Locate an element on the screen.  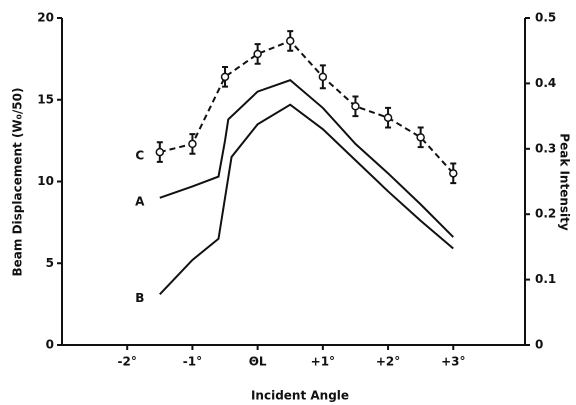
y-tick-label: 20 is located at coordinates (45, 18).